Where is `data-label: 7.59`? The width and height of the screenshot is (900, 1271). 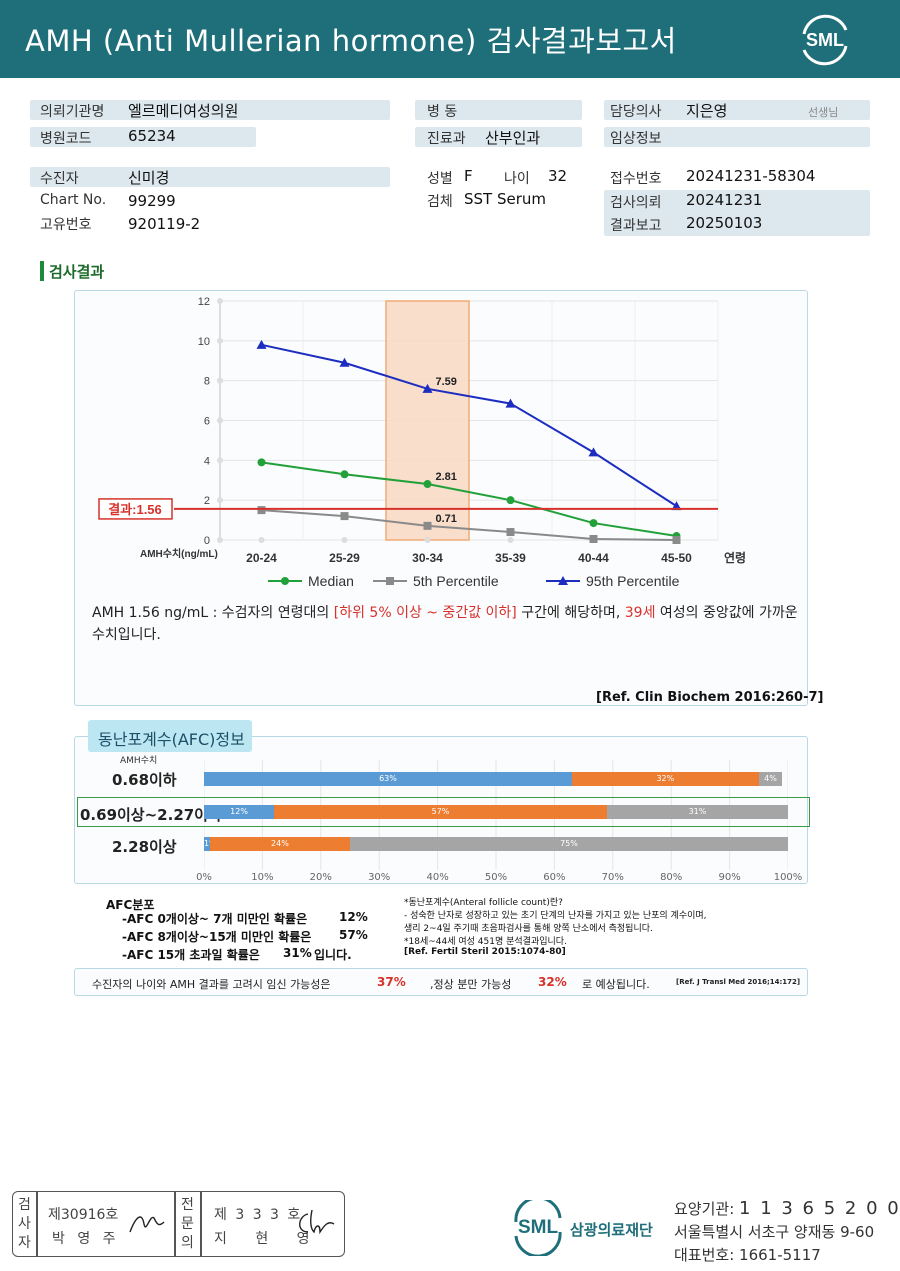
data-label: 7.59 is located at coordinates (446, 382).